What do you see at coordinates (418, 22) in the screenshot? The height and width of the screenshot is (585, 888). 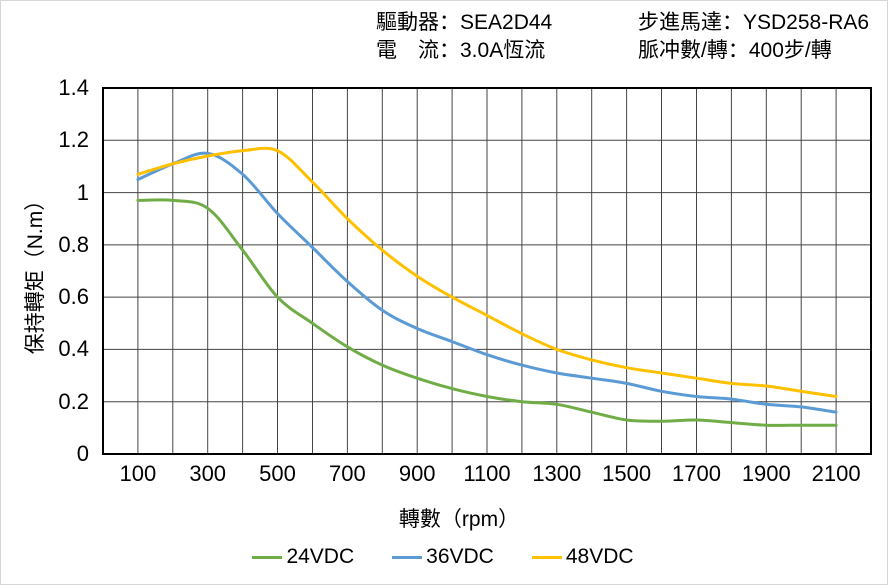 I see `spec-driver-label: 驅動器：` at bounding box center [418, 22].